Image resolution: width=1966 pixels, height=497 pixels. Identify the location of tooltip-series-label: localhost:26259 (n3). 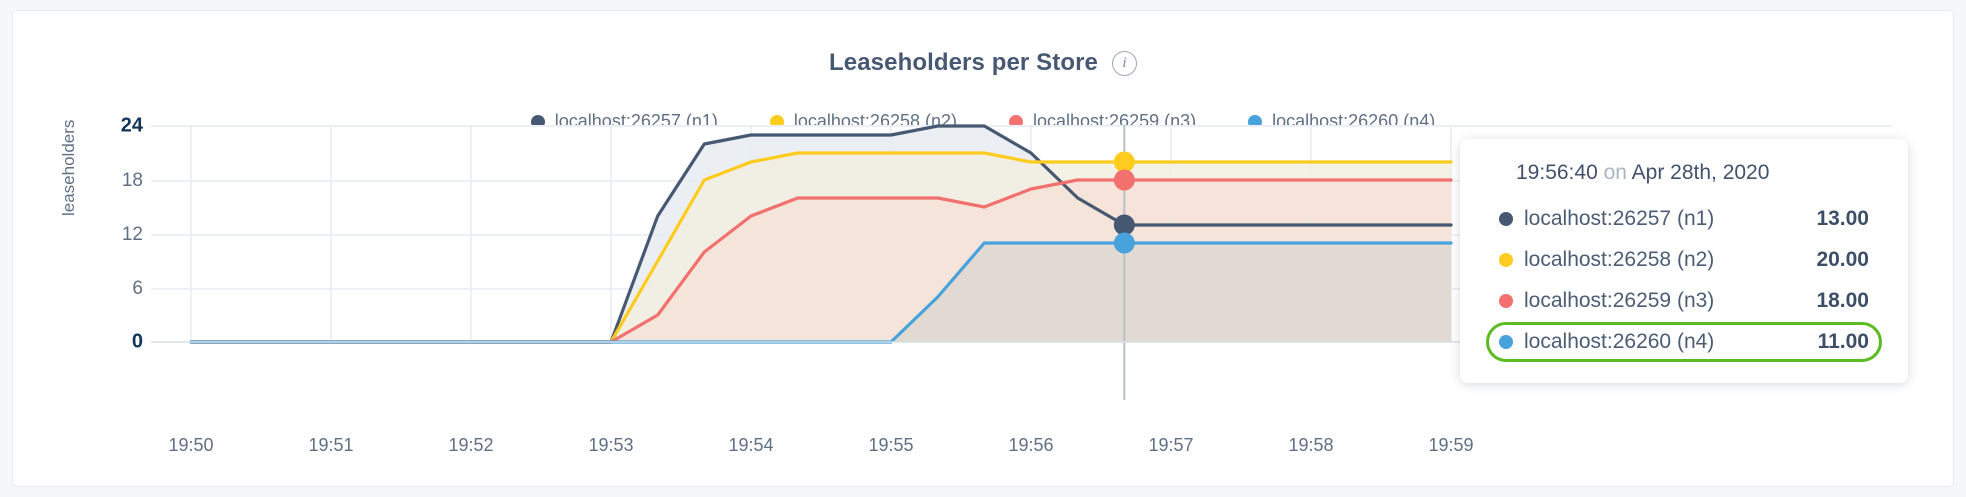
(1619, 300).